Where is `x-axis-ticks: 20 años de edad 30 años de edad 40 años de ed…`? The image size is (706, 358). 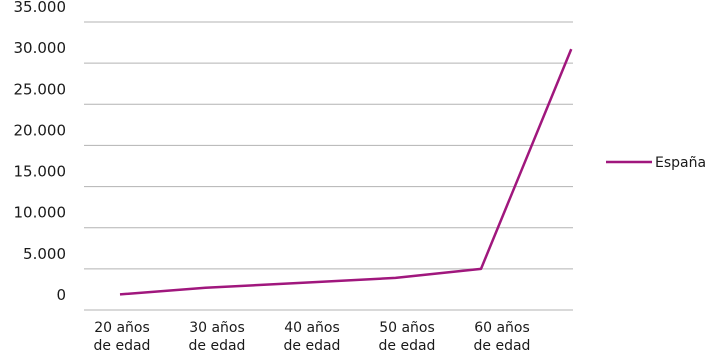
x-axis-ticks: 20 años de edad 30 años de edad 40 años de ed… is located at coordinates (312, 337).